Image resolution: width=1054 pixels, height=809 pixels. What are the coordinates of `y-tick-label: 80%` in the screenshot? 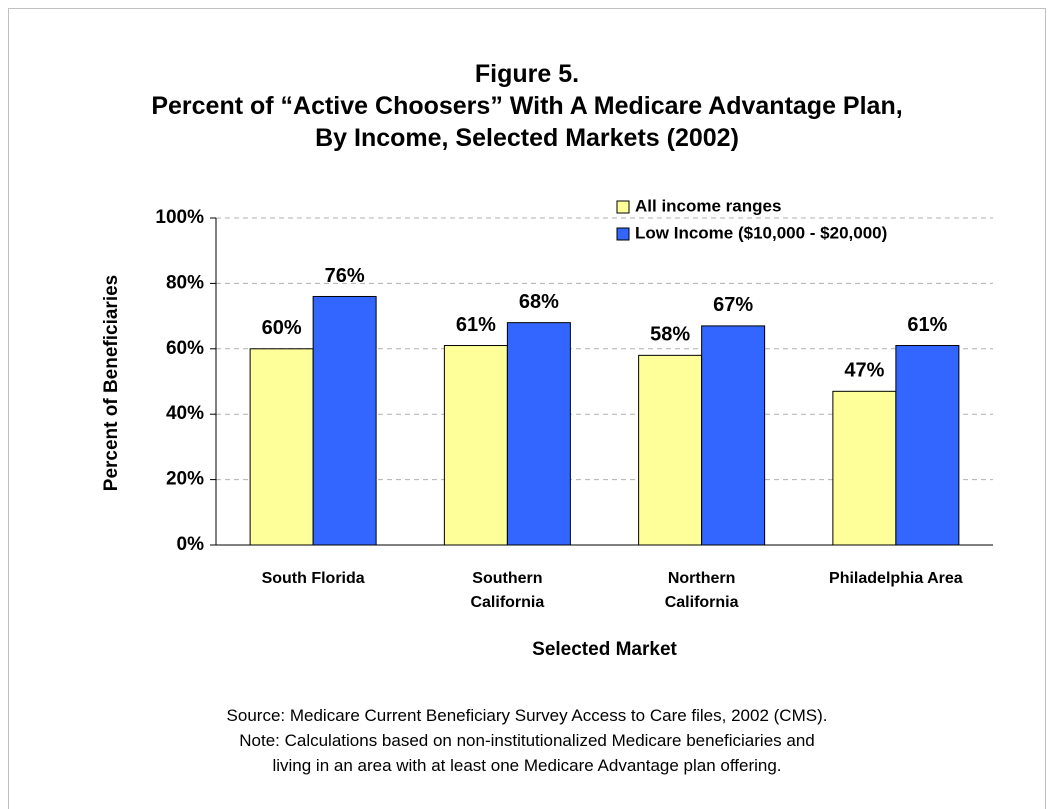 It's located at (185, 282).